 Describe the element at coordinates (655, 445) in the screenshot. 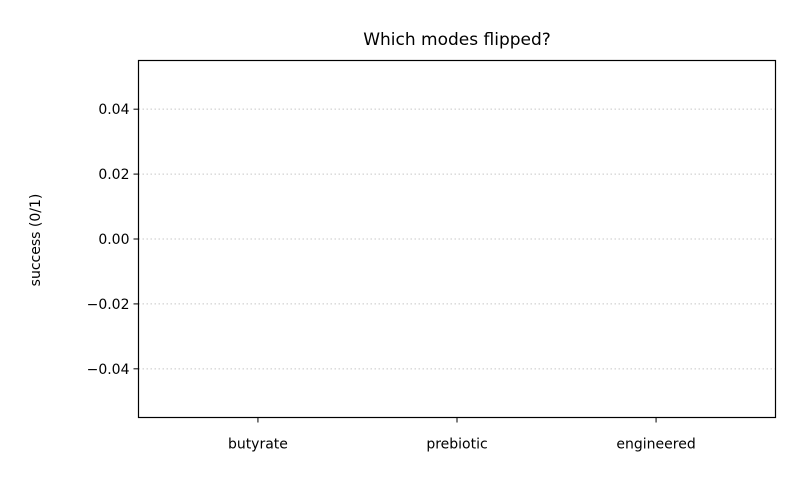

I see `x-tick-label: engineered` at that location.